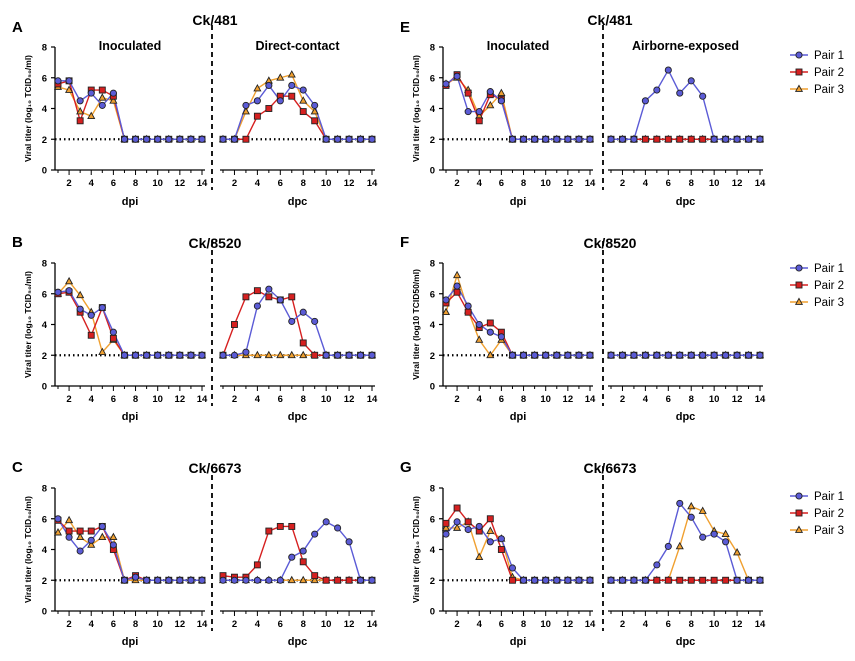 This screenshot has width=855, height=661. I want to click on y-tick-label: 8, so click(44, 264).